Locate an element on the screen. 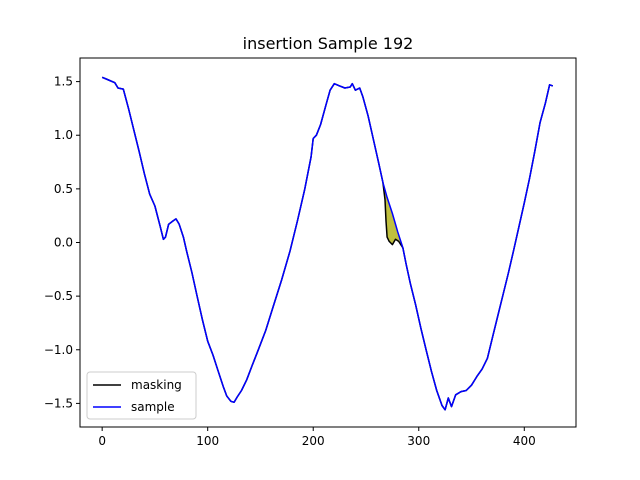  x-tick-label: 0 is located at coordinates (102, 441).